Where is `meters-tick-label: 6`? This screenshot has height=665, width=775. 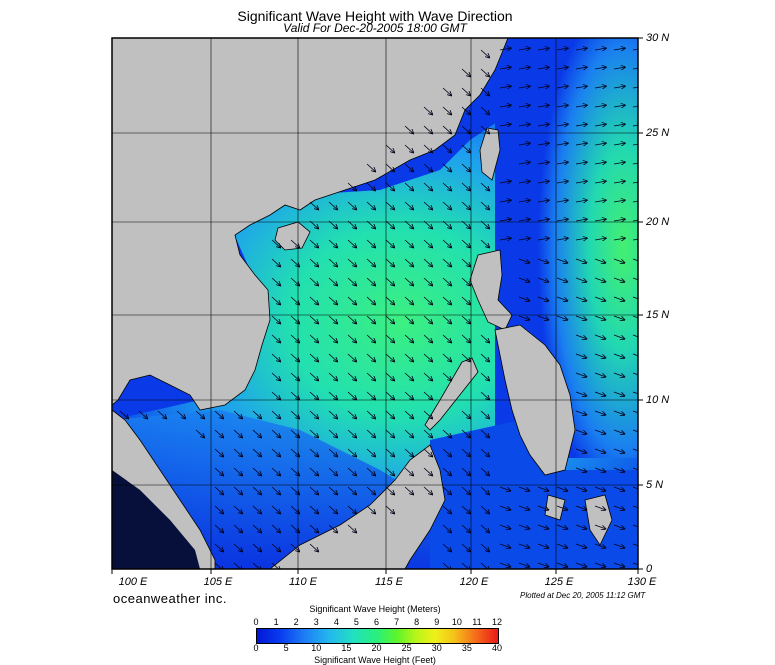 meters-tick-label: 6 is located at coordinates (376, 622).